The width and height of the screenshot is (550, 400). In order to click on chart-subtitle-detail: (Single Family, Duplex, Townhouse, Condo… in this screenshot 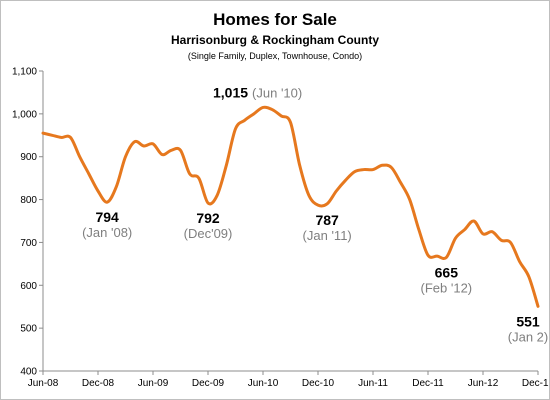, I will do `click(275, 56)`.